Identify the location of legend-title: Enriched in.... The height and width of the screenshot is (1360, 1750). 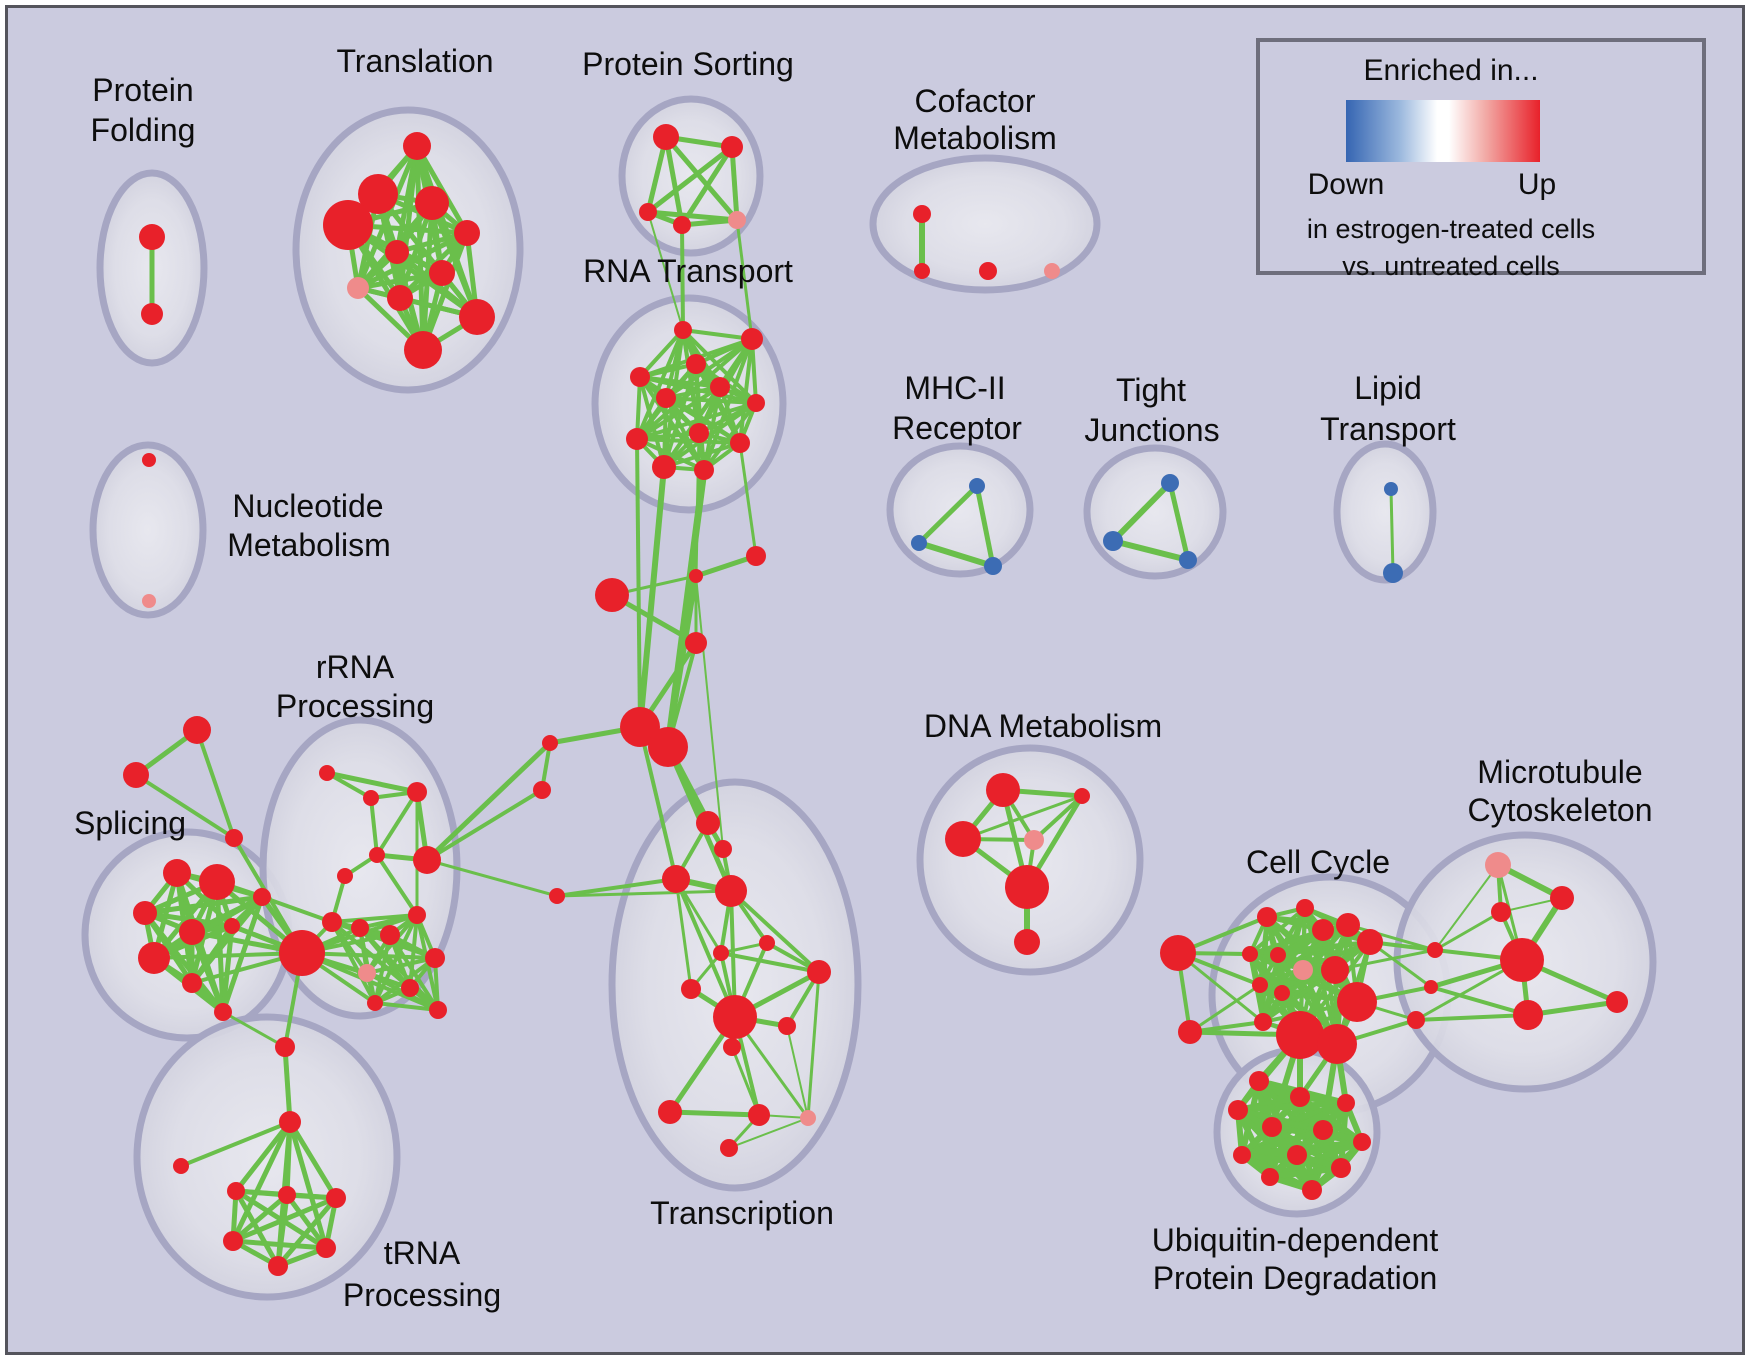
(1451, 70).